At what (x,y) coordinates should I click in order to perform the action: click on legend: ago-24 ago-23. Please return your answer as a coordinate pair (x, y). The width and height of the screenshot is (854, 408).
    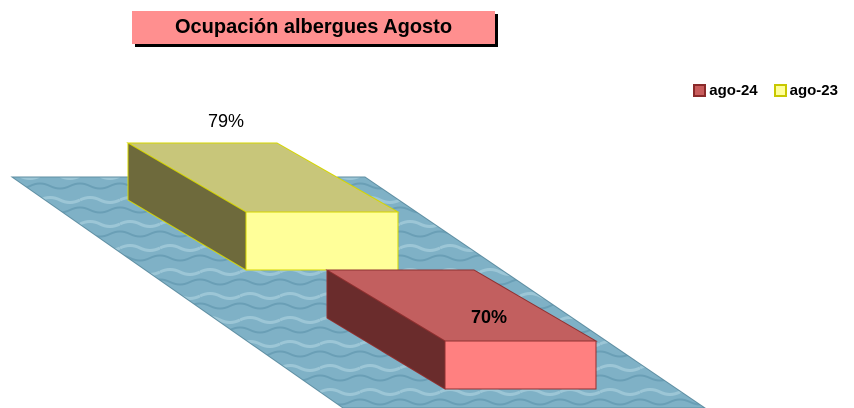
    Looking at the image, I should click on (765, 90).